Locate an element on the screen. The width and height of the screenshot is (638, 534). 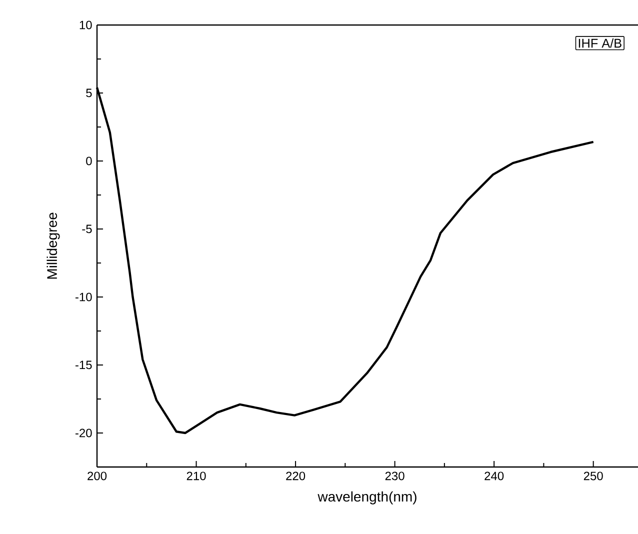
x-tick-label: 250 is located at coordinates (593, 476).